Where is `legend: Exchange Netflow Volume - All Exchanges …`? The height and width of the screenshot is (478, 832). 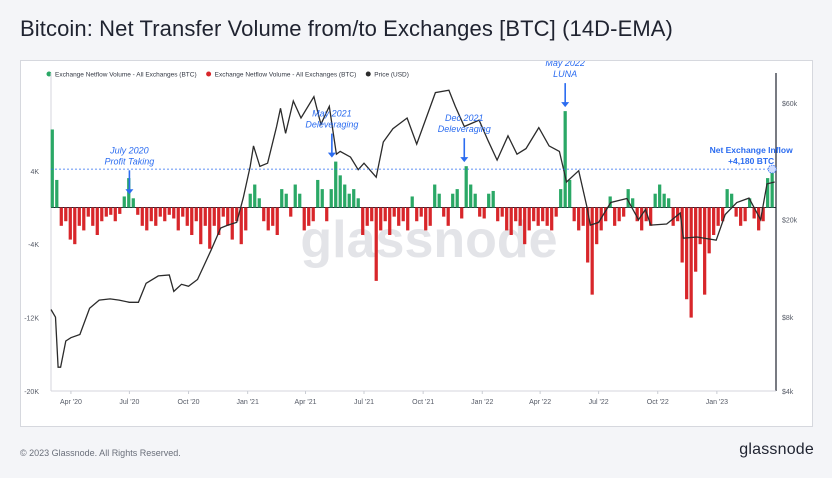
legend: Exchange Netflow Volume - All Exchanges … is located at coordinates (227, 75).